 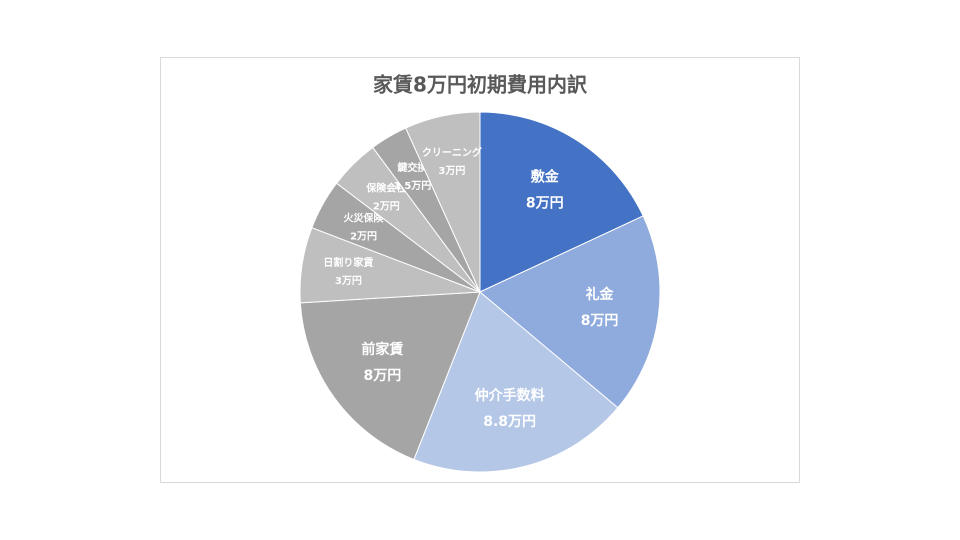 What do you see at coordinates (480, 85) in the screenshot?
I see `chart-title: 家賃8万円初期費用内訳` at bounding box center [480, 85].